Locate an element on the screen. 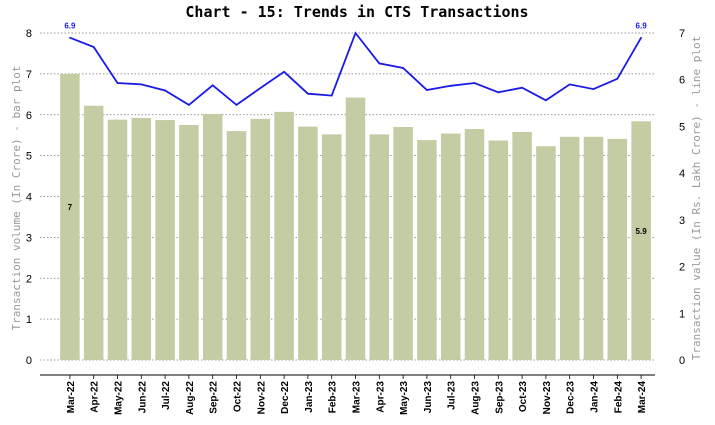 This screenshot has height=425, width=715. x-tick-label: Jun-22 is located at coordinates (142, 397).